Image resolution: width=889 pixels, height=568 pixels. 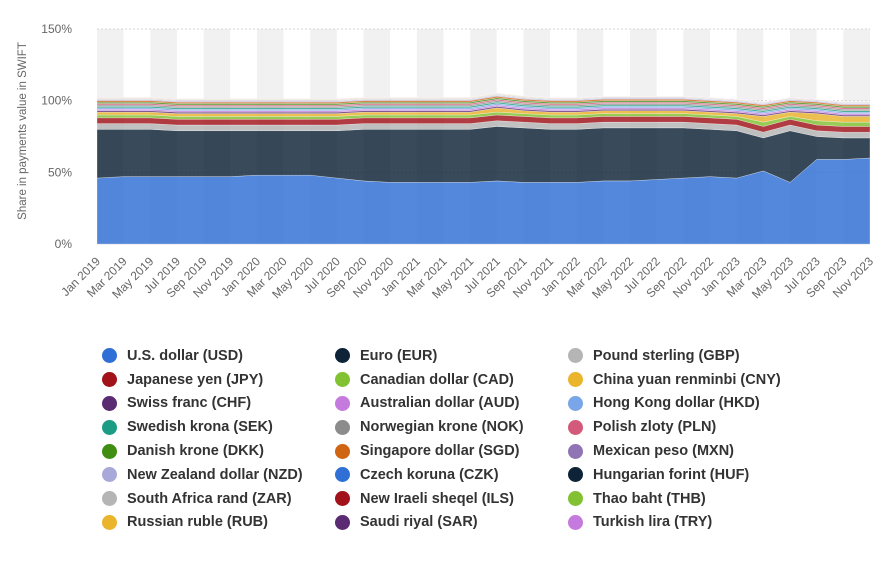 I want to click on legend-item: Australian dollar (AUD), so click(x=451, y=404).